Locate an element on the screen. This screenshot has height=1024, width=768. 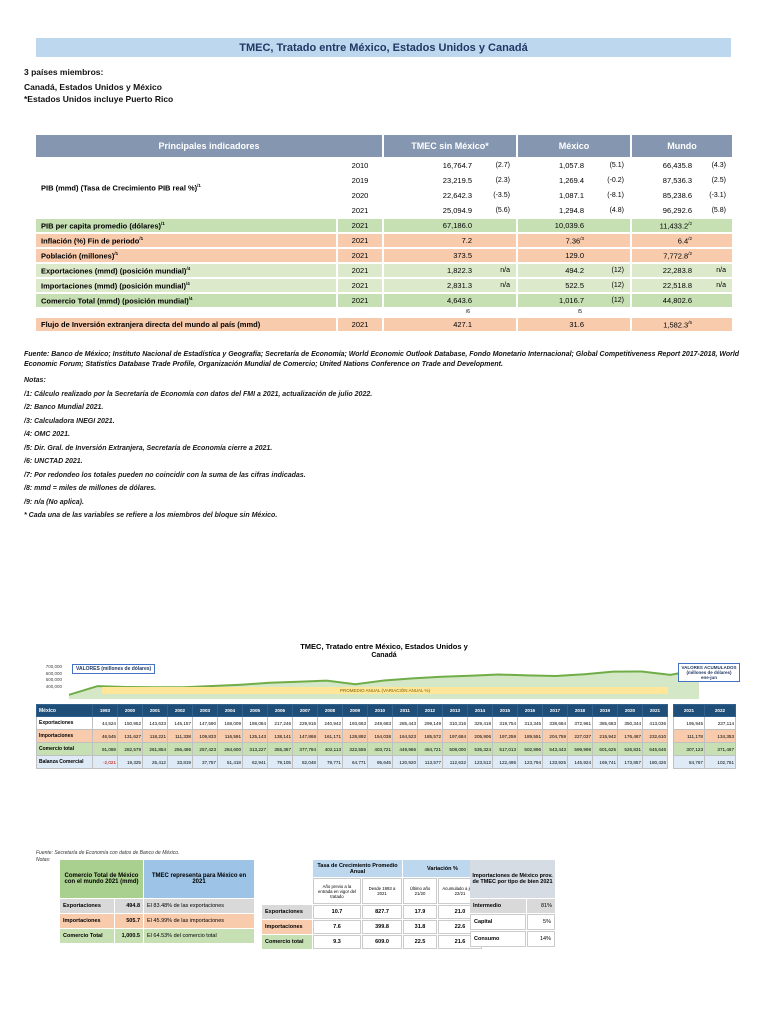
trade-value: 118,221 is located at coordinates (155, 736).